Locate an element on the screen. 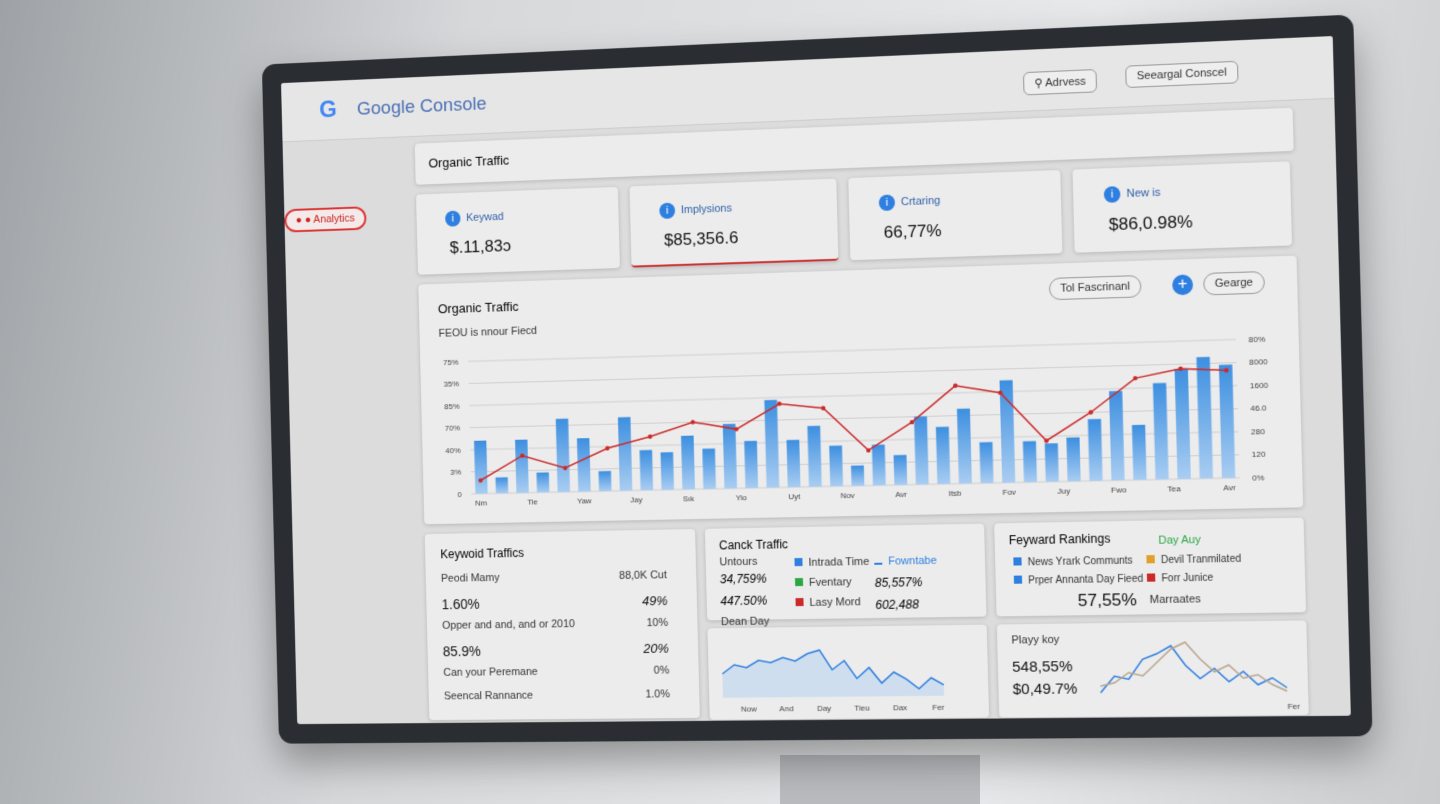 The width and height of the screenshot is (1440, 804). kpi-card: i Crtaring 66,77% is located at coordinates (955, 215).